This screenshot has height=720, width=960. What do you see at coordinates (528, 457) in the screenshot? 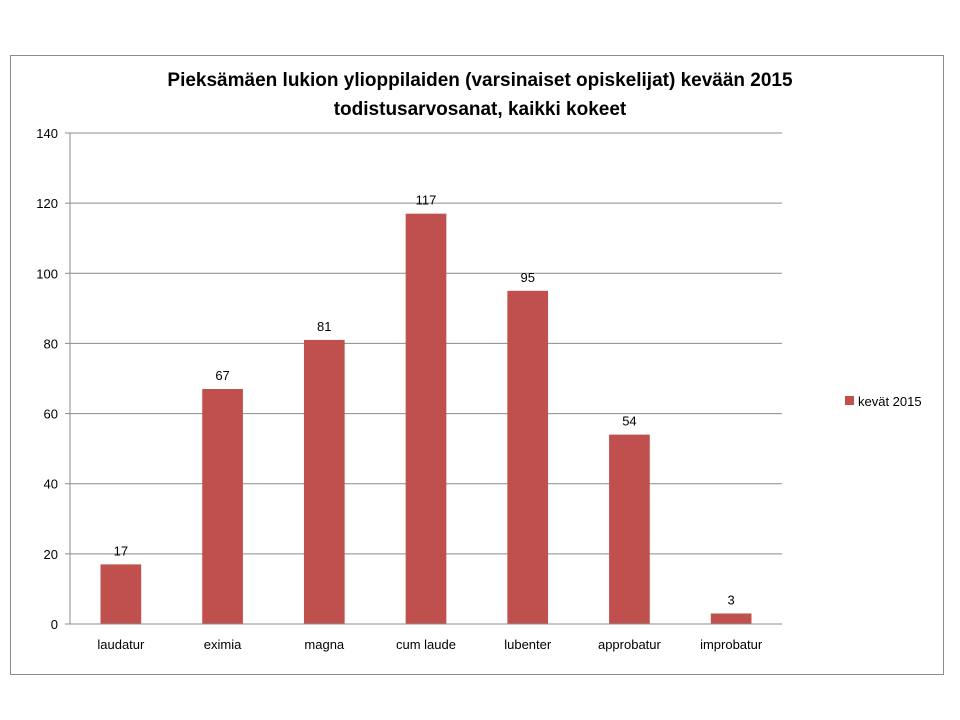
I see `bar-lubenter` at bounding box center [528, 457].